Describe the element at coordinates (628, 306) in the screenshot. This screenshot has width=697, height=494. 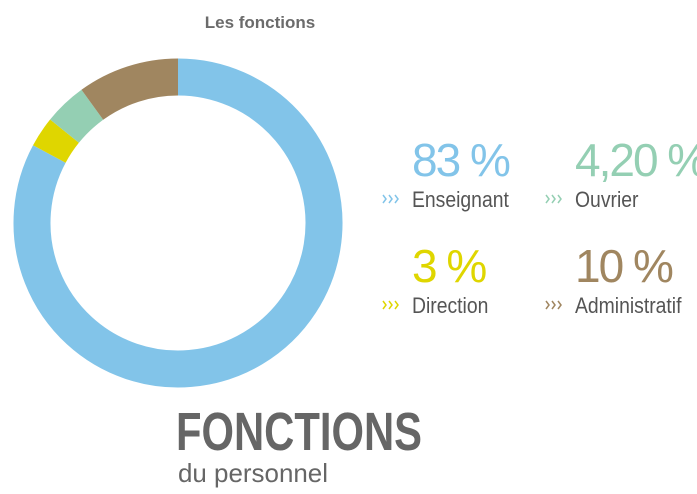
I see `legend-label: Administratif` at that location.